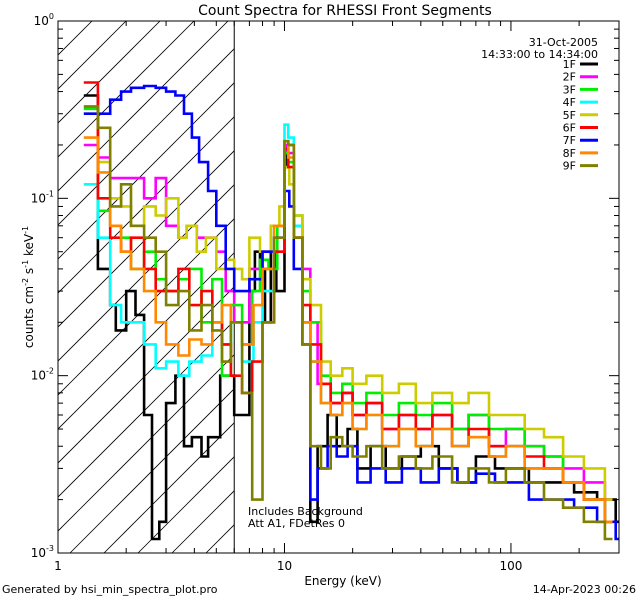 The image size is (640, 600). I want to click on y-tick-label: 10⁻³, so click(42, 552).